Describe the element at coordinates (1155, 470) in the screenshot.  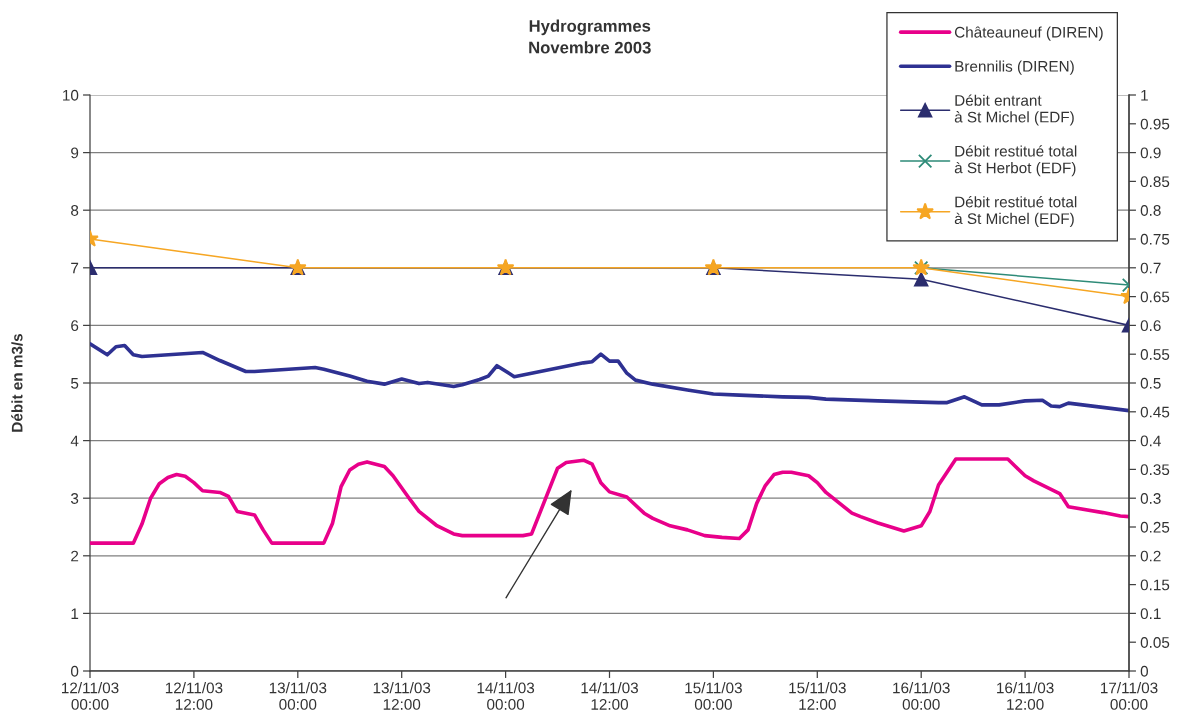
I see `y2-tick-label: 0.35` at that location.